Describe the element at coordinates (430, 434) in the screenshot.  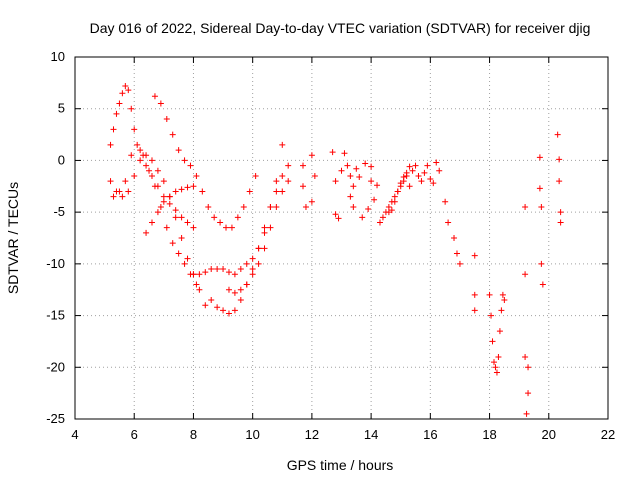
I see `x-tick-label: 16` at that location.